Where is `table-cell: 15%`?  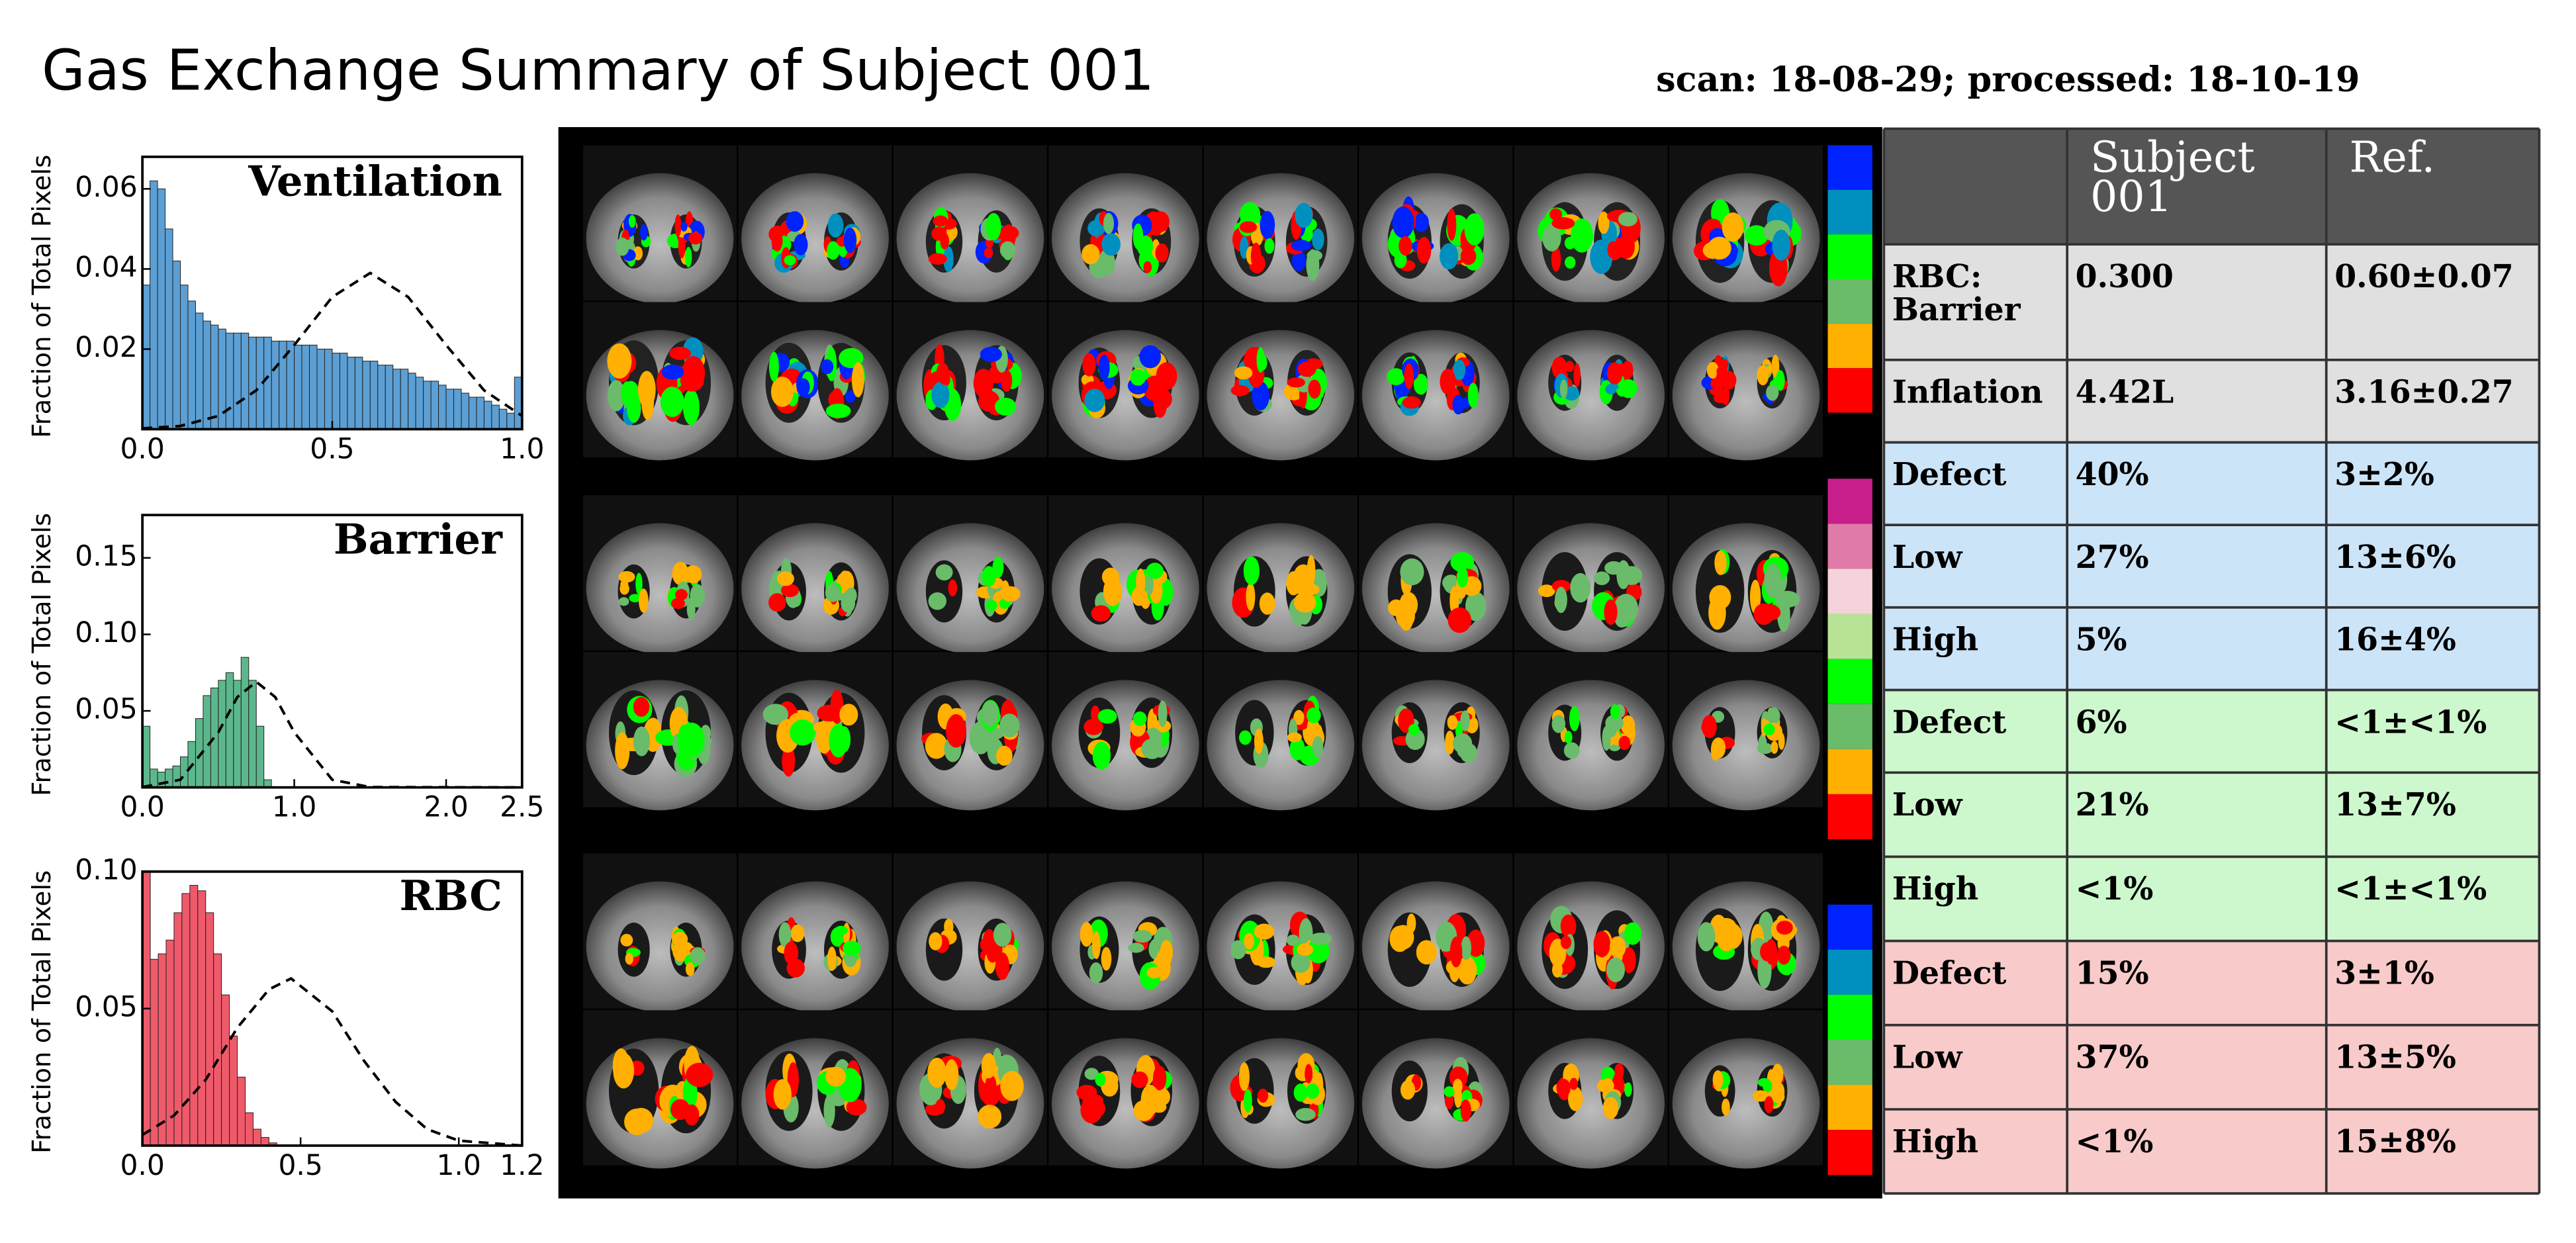
table-cell: 15% is located at coordinates (2112, 974).